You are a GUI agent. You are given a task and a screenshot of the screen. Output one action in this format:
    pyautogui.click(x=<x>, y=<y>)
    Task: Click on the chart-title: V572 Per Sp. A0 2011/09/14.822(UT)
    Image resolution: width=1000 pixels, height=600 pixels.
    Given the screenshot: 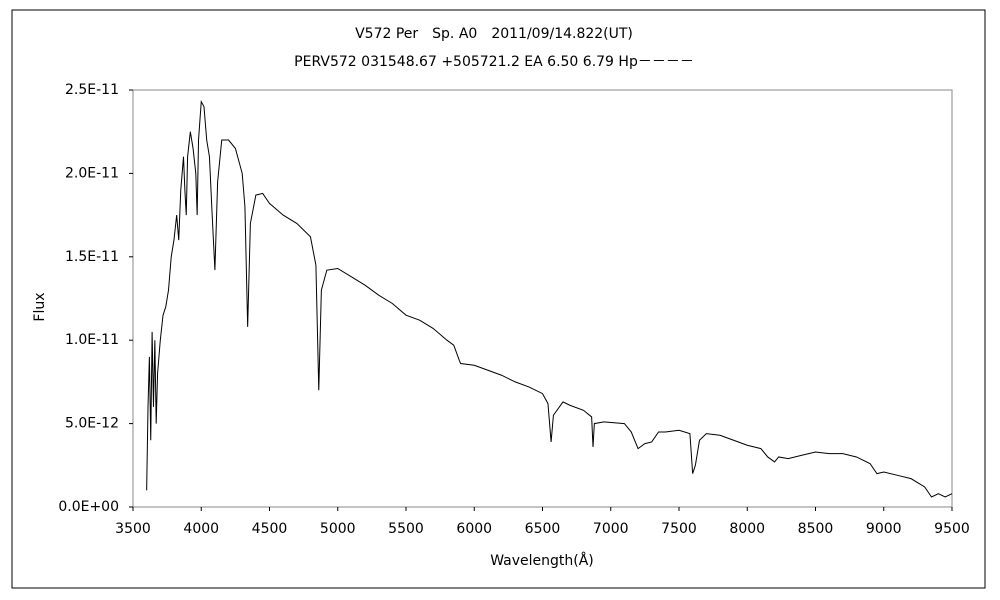 What is the action you would take?
    pyautogui.click(x=494, y=34)
    